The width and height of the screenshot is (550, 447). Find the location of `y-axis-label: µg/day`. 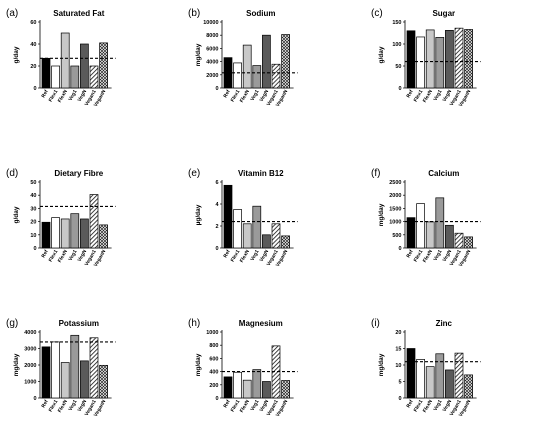

y-axis-label: µg/day is located at coordinates (198, 214).